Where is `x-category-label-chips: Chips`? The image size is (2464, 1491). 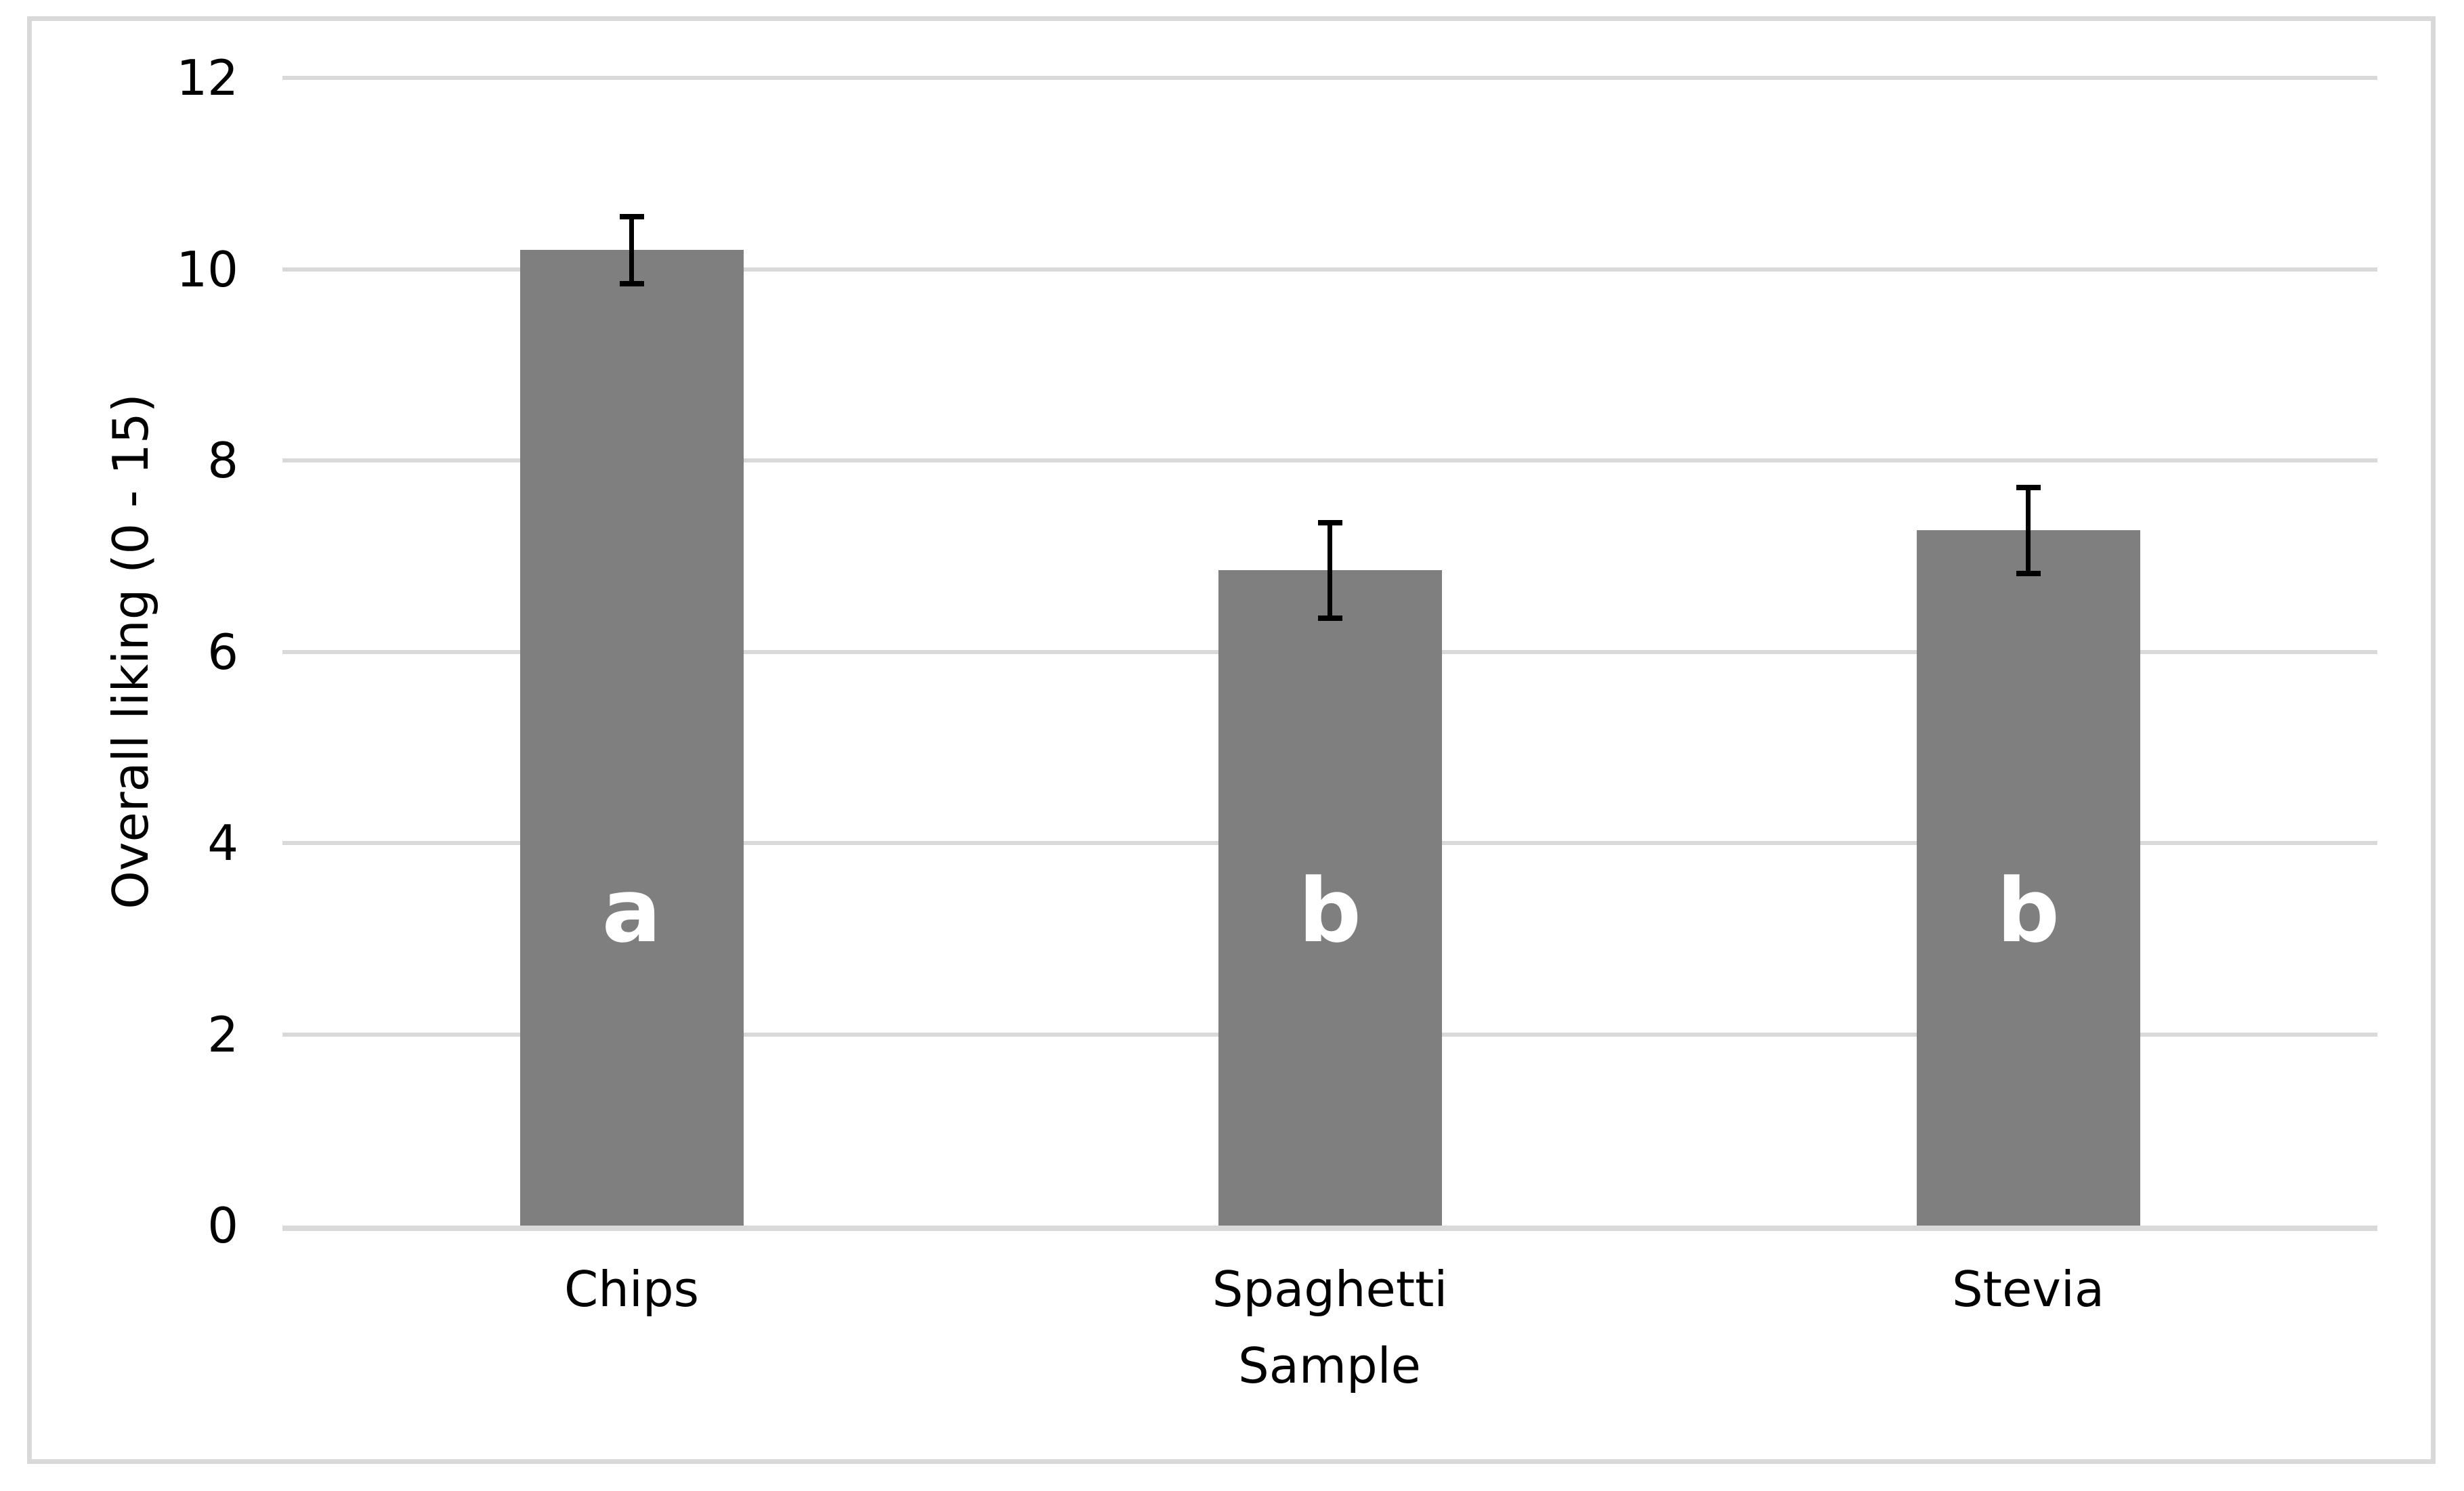 x-category-label-chips: Chips is located at coordinates (632, 1289).